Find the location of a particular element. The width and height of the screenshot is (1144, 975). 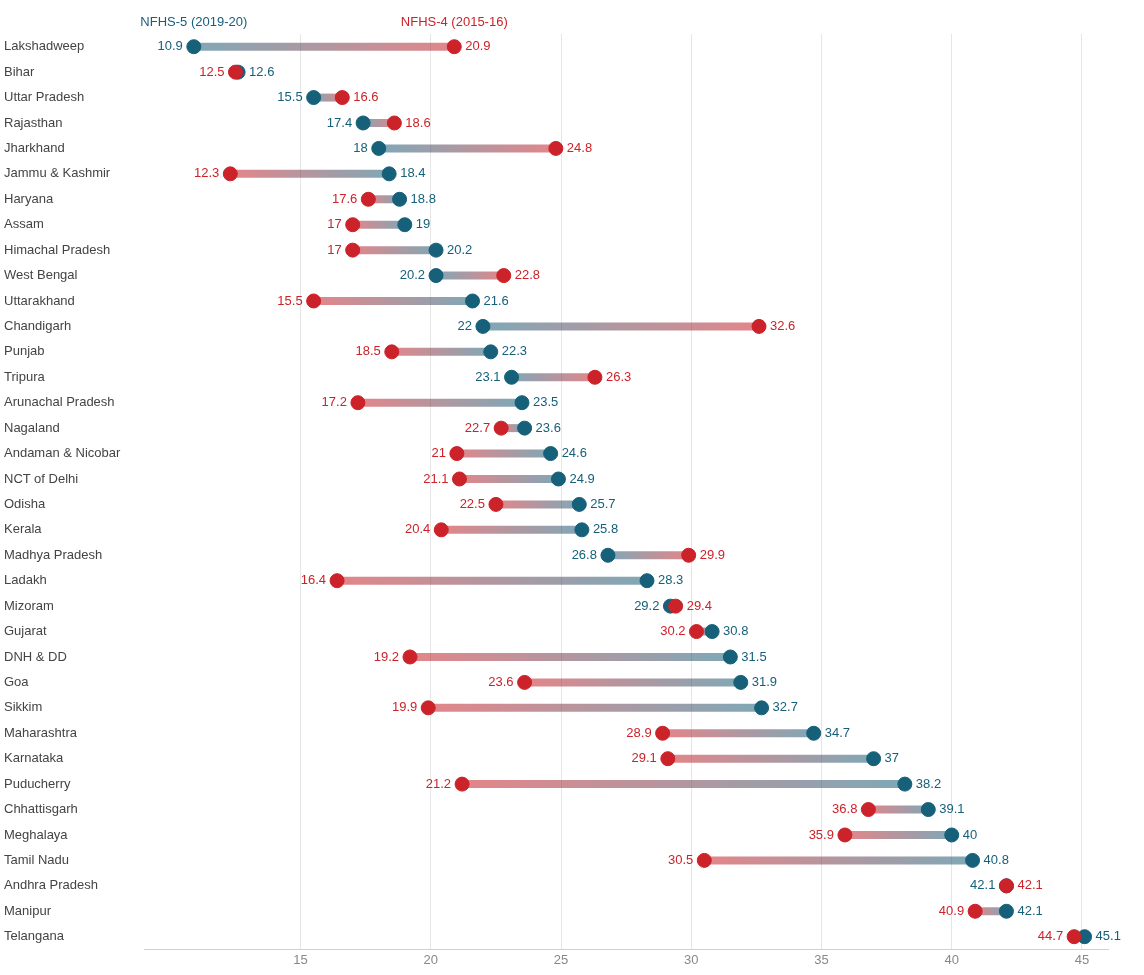

y-tick-label: Himachal Pradesh is located at coordinates (57, 249).